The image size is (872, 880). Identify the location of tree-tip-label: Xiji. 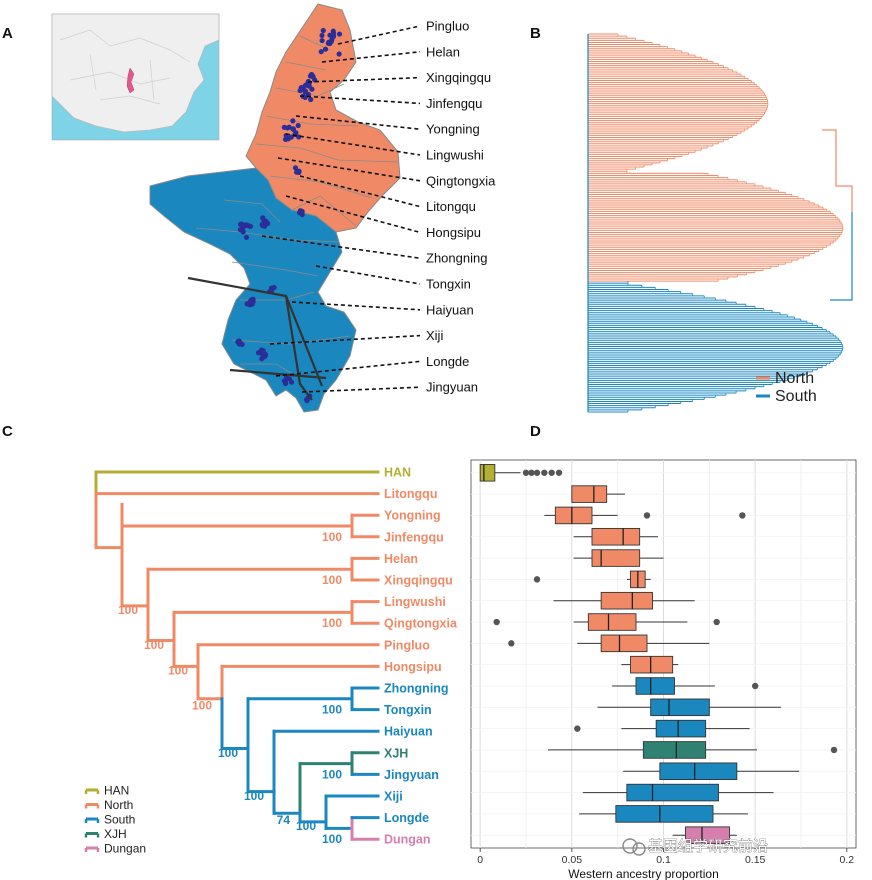
(393, 797).